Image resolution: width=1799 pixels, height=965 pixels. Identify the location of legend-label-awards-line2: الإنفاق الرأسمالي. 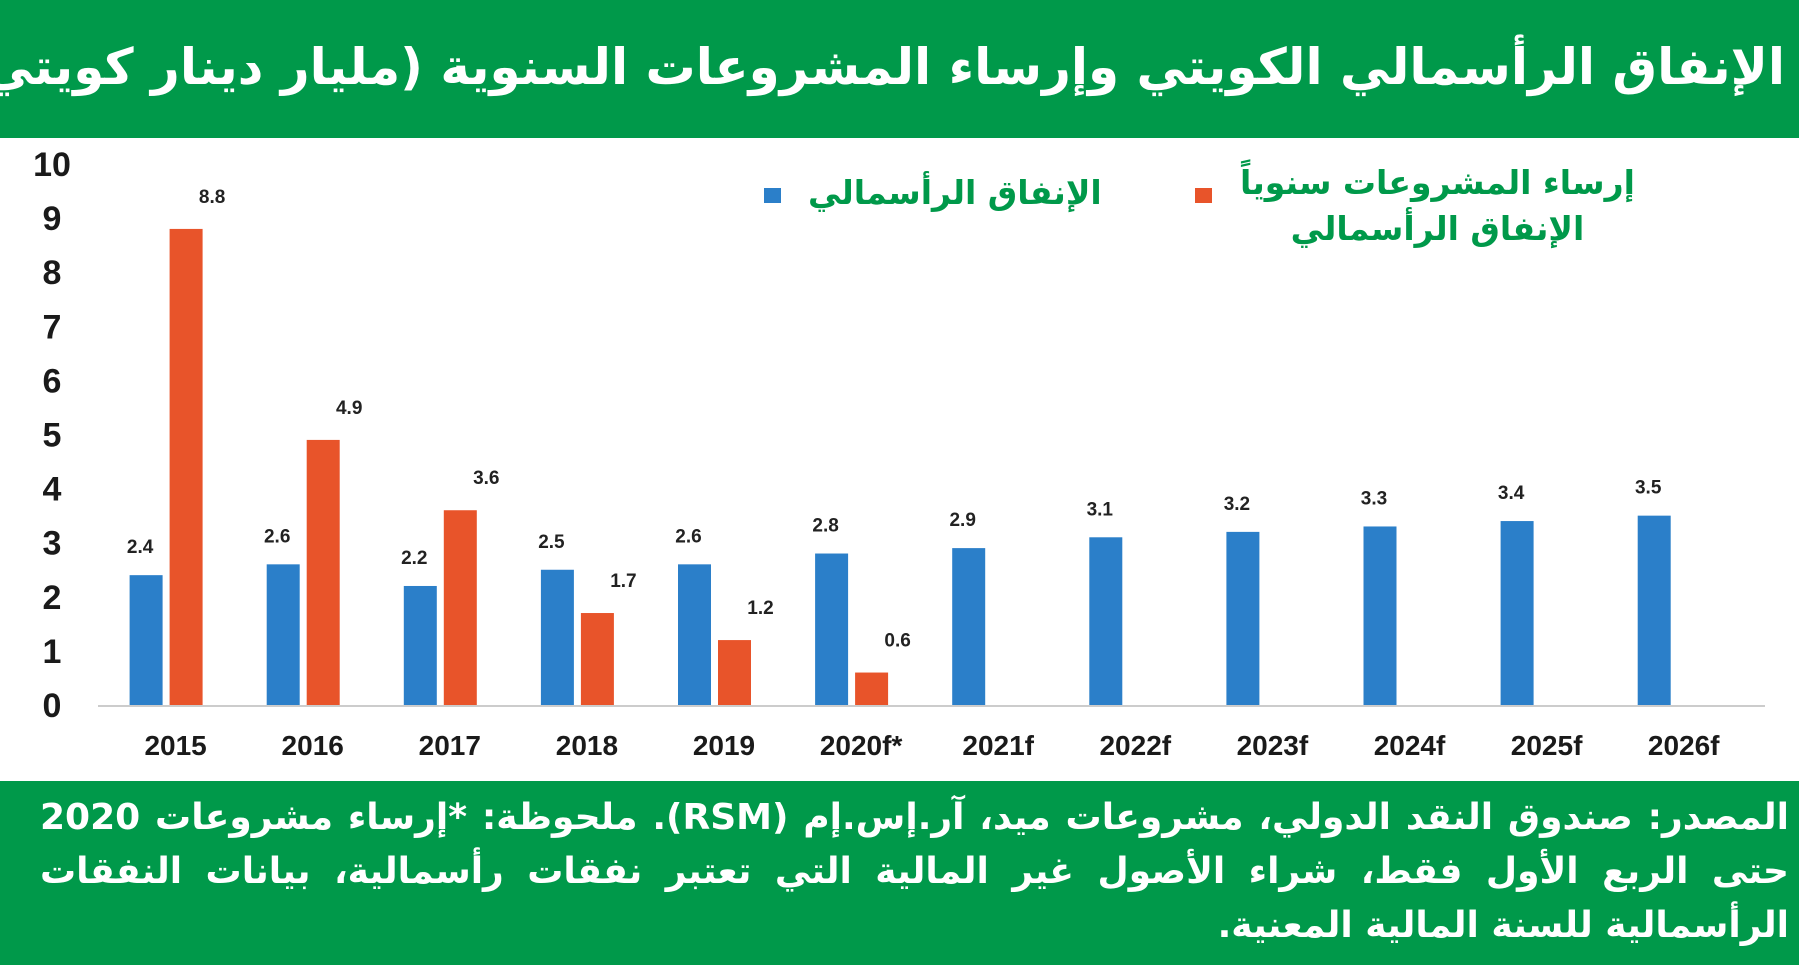
(1437, 228).